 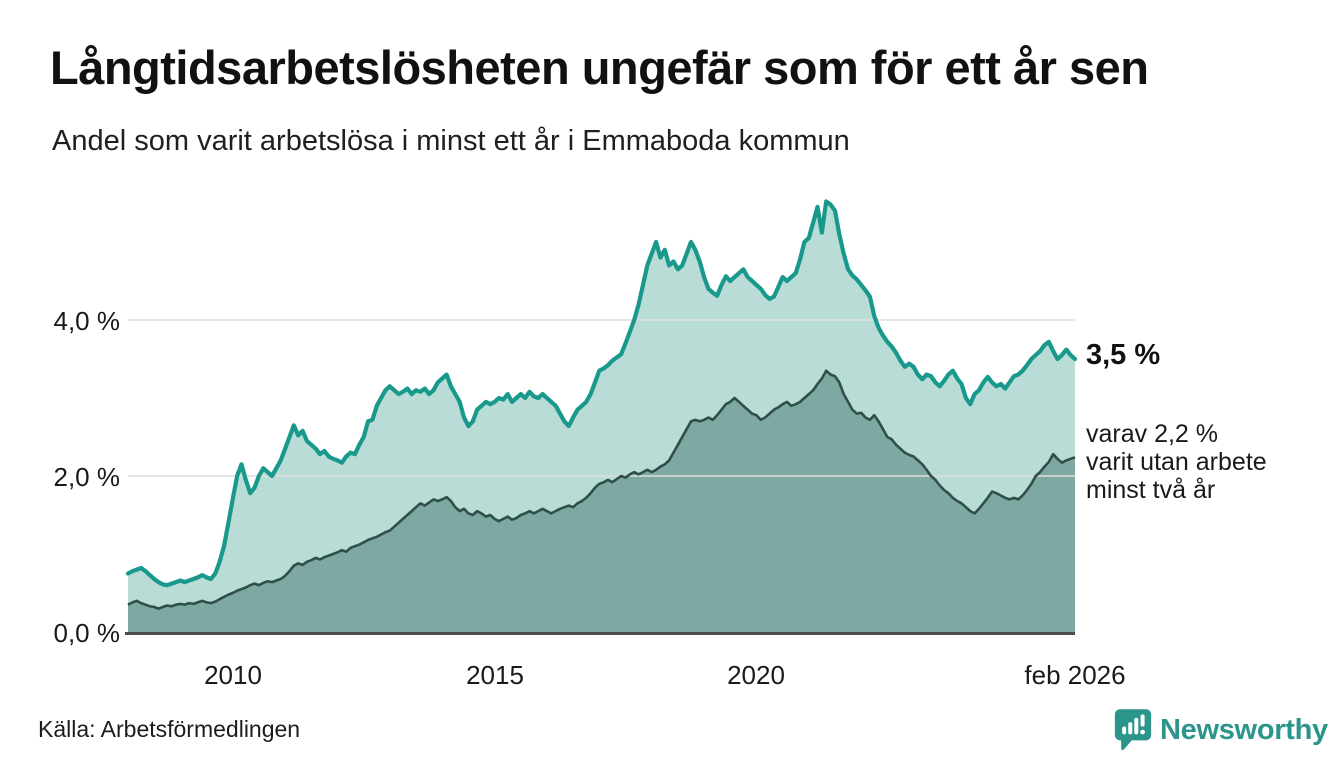 I want to click on x-tick-label: 2020, so click(x=756, y=675).